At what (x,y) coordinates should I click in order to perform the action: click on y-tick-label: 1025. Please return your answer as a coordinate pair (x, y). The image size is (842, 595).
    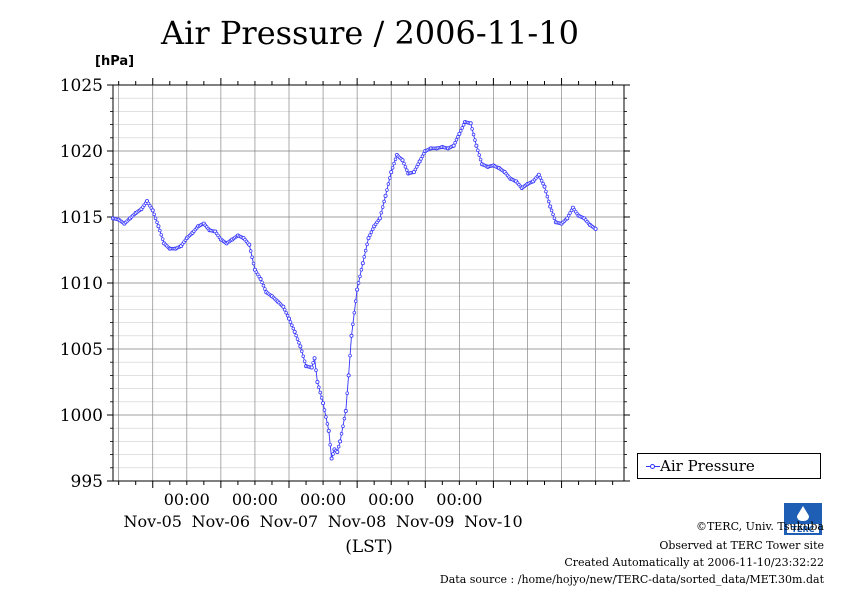
    Looking at the image, I should click on (81, 86).